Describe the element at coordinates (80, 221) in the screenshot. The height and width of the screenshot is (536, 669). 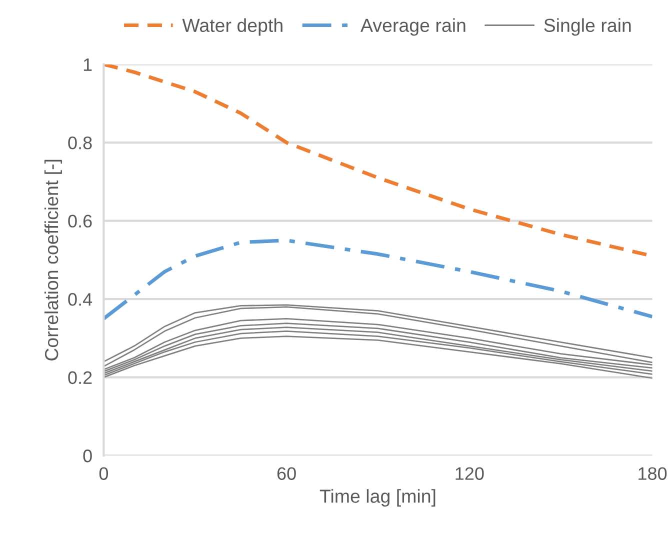
I see `y-tick-label: 0.6` at that location.